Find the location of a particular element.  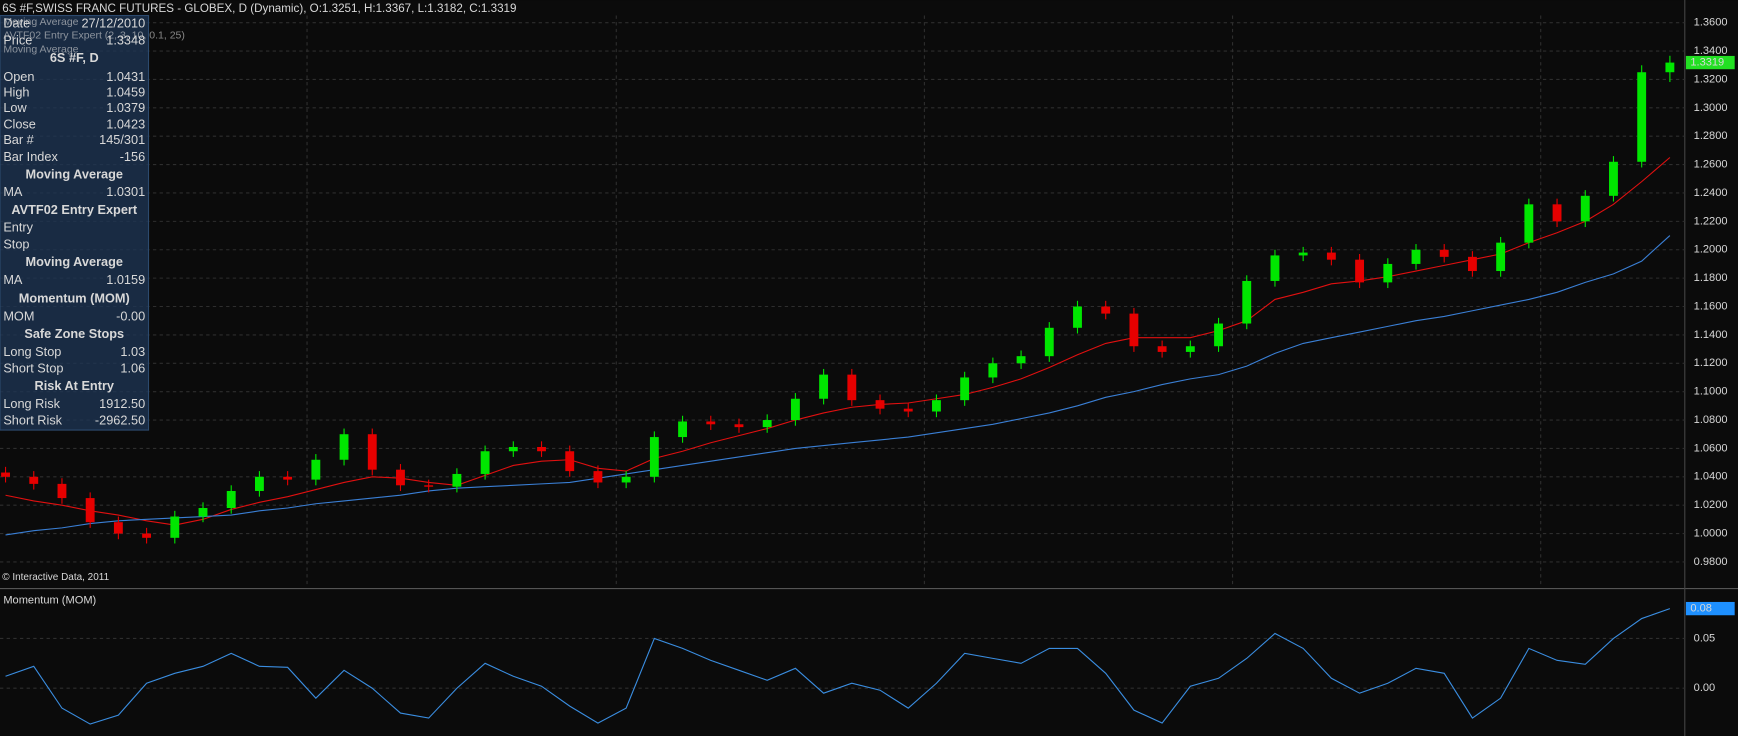

panel-value: -156 is located at coordinates (133, 156).